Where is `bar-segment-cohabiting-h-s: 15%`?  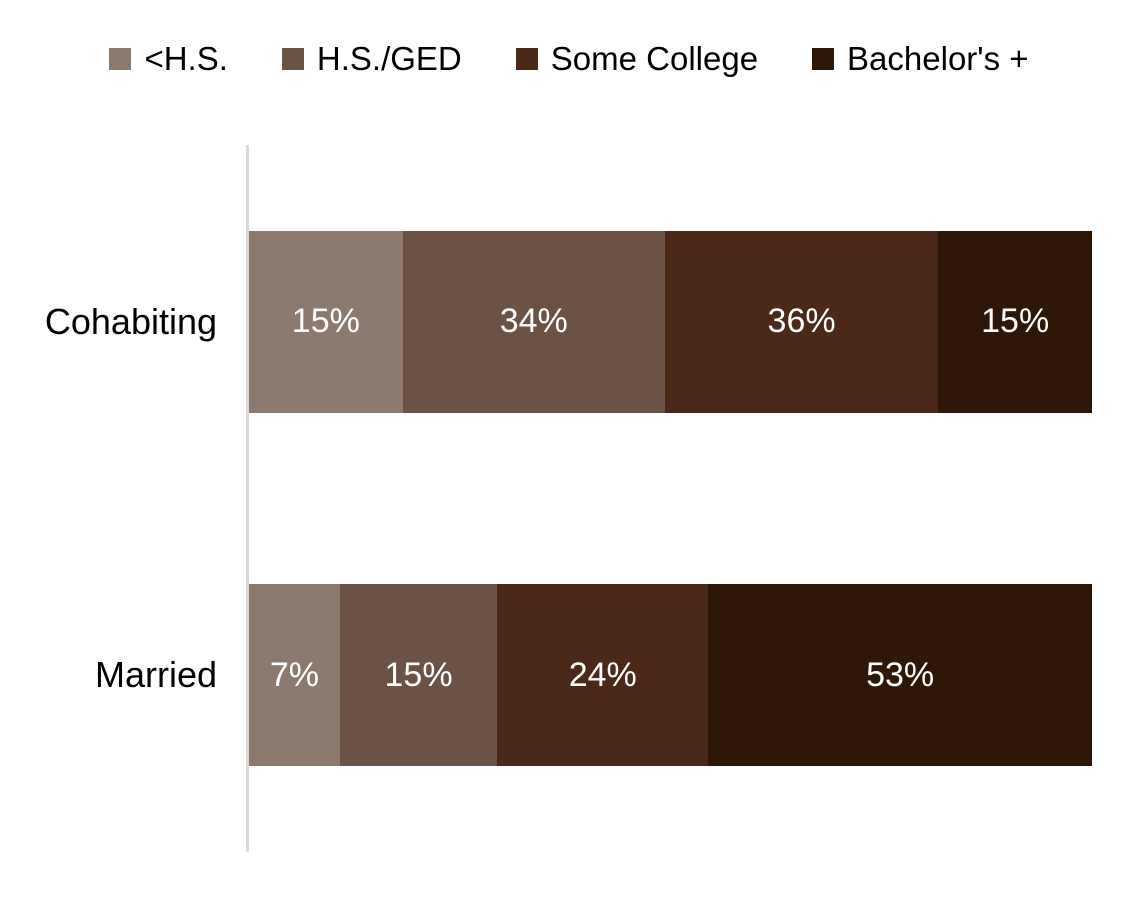 bar-segment-cohabiting-h-s: 15% is located at coordinates (326, 321).